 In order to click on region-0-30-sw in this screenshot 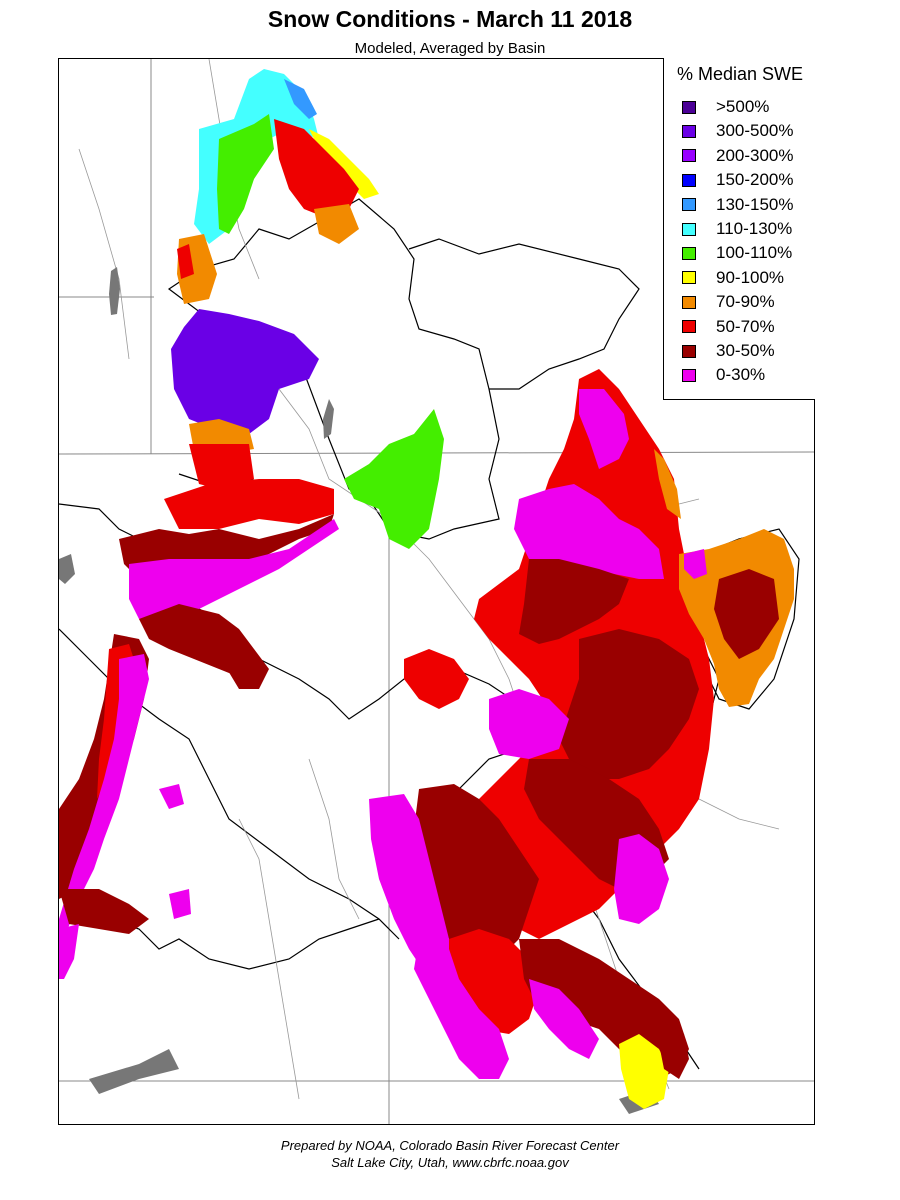, I will do `click(69, 951)`.